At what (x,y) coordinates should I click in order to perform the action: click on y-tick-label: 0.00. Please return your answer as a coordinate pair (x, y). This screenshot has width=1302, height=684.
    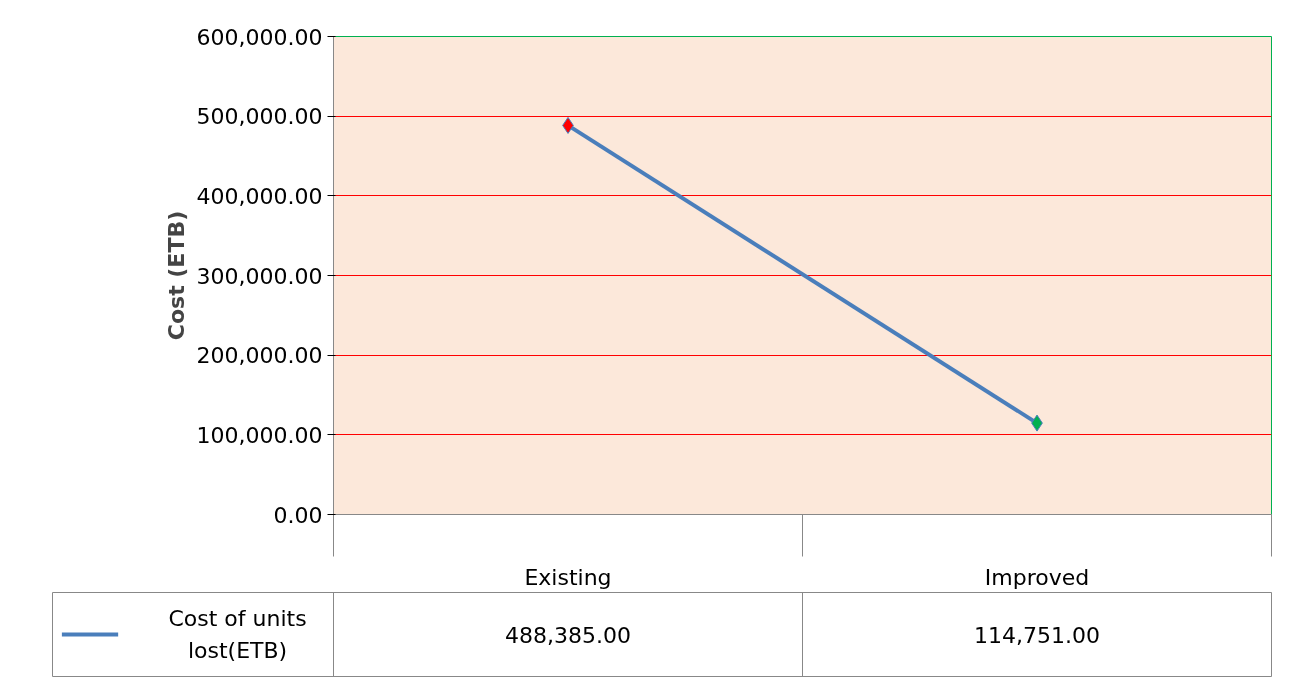
    Looking at the image, I should click on (298, 515).